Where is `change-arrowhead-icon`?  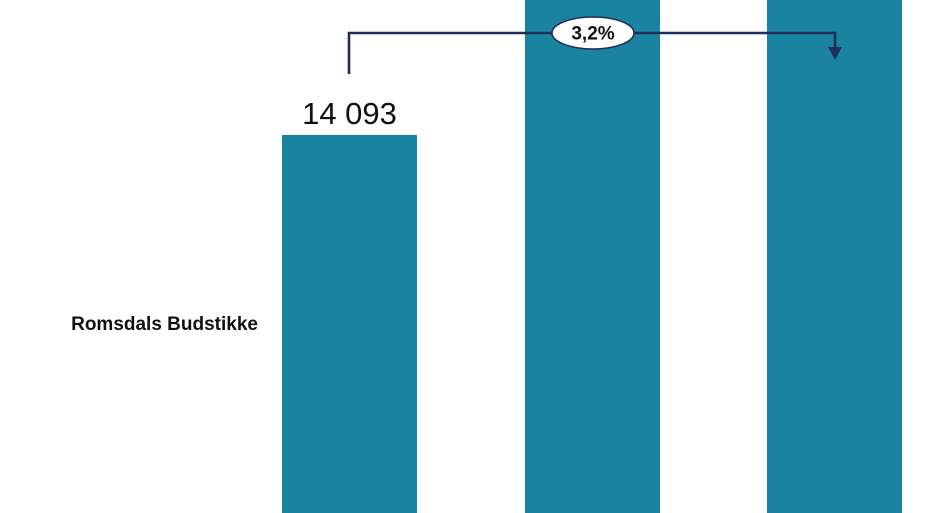 change-arrowhead-icon is located at coordinates (835, 53).